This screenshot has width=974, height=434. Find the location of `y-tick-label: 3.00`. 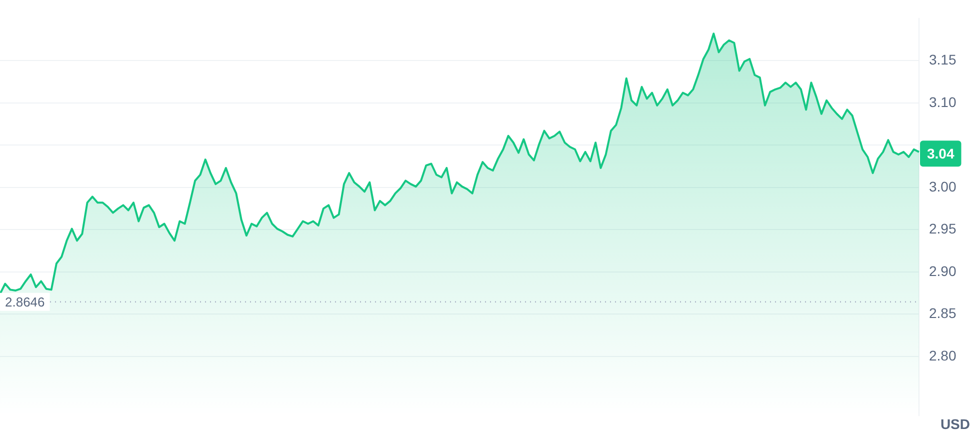

y-tick-label: 3.00 is located at coordinates (942, 186).